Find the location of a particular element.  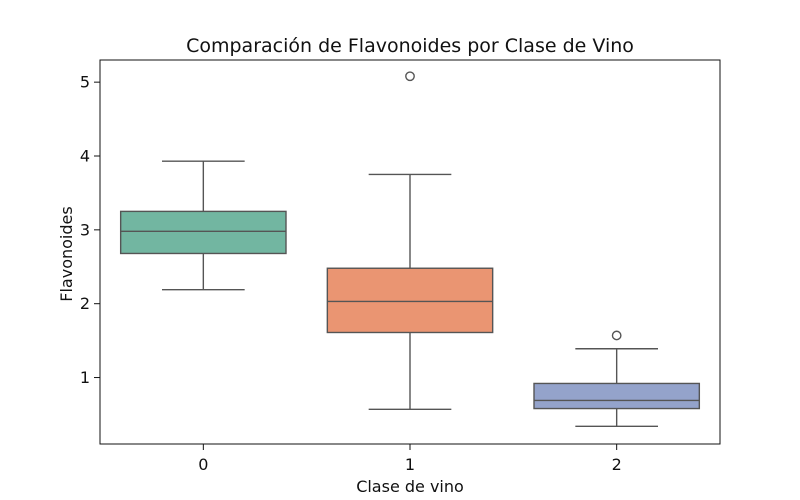

y-axis-label: Flavonoides is located at coordinates (66, 253).